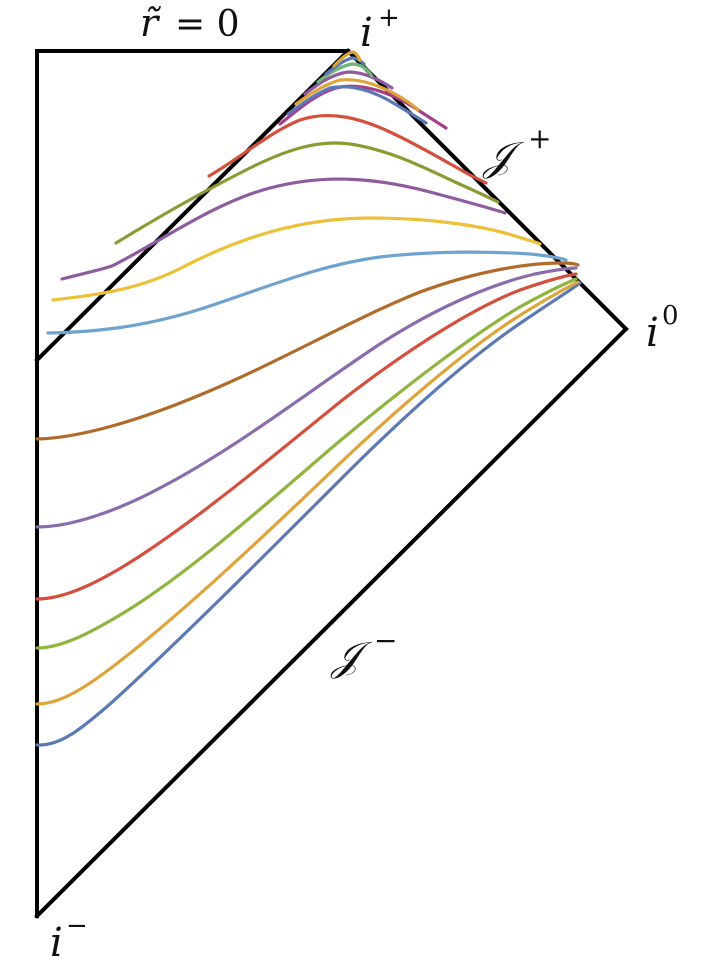 Image resolution: width=720 pixels, height=978 pixels. I want to click on slice-curve-magenta, so click(363, 107).